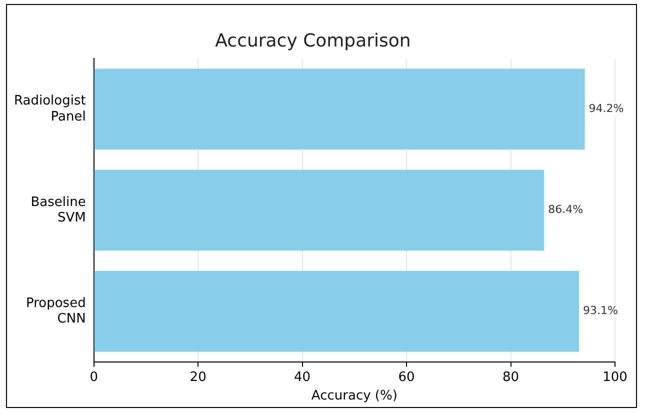 The height and width of the screenshot is (414, 645). I want to click on data-label: 86.4%, so click(566, 209).